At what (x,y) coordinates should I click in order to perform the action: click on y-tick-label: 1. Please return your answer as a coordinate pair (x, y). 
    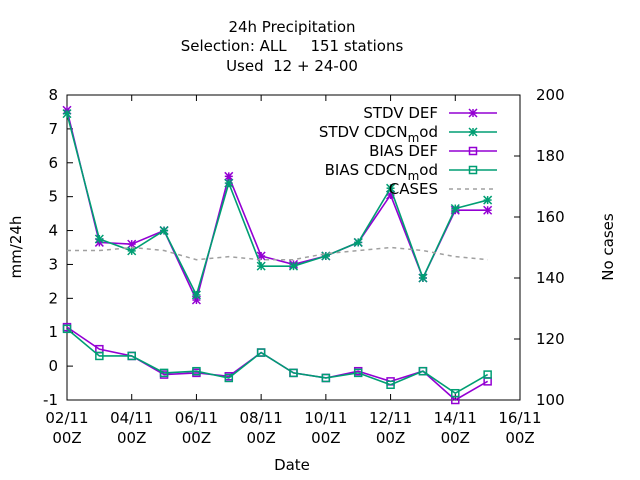
    Looking at the image, I should click on (53, 332).